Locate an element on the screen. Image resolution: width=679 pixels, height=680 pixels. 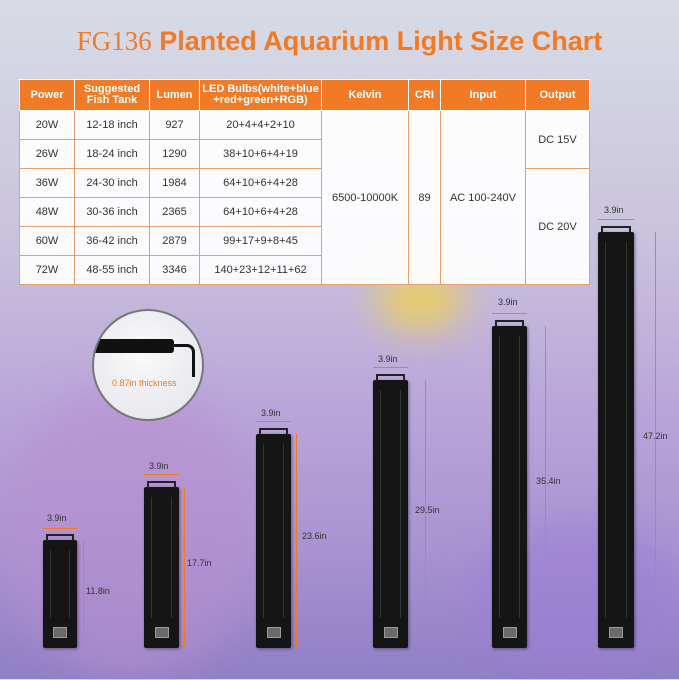
table-row: 26W 18-24 inch 1290 38+10+6+4+19 is located at coordinates (304, 154).